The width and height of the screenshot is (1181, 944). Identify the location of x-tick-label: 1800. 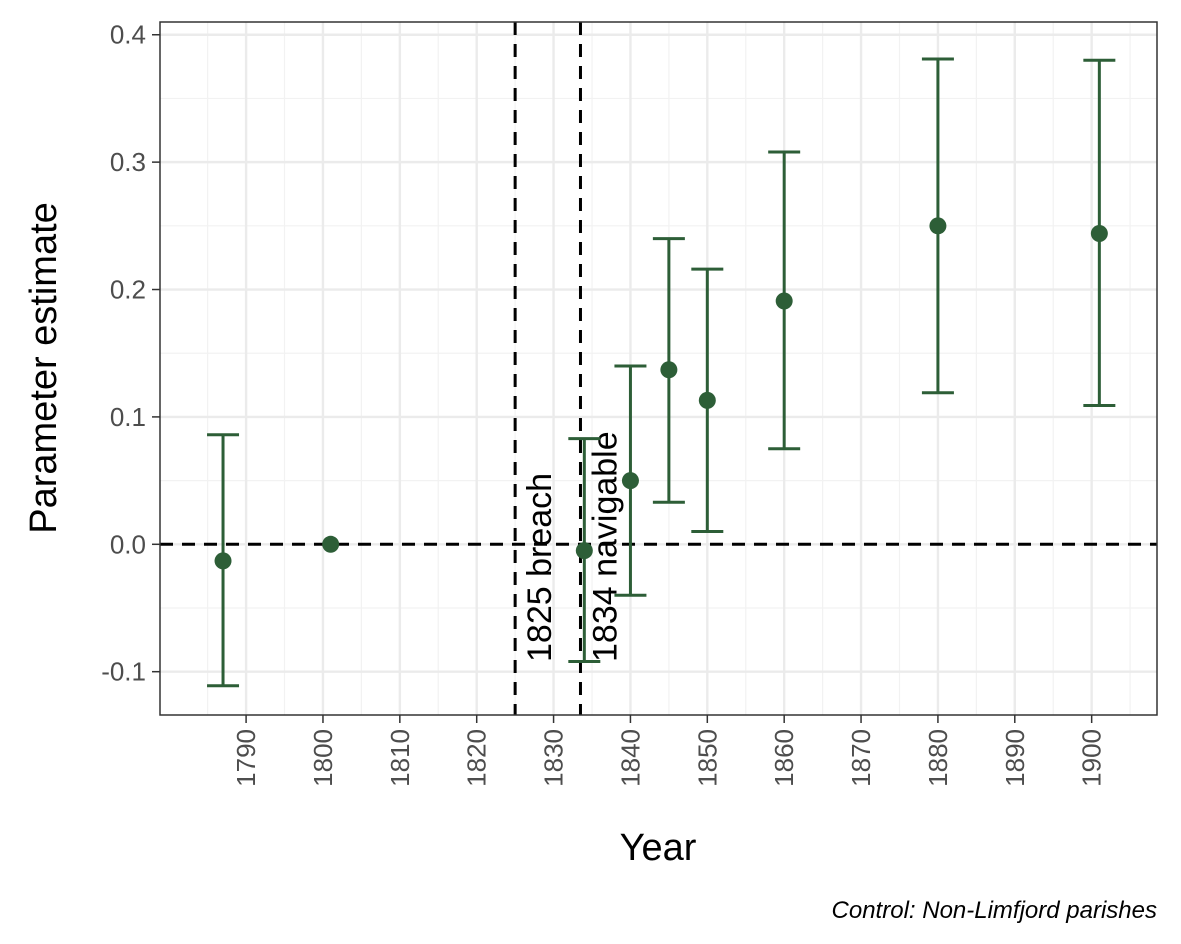
(323, 758).